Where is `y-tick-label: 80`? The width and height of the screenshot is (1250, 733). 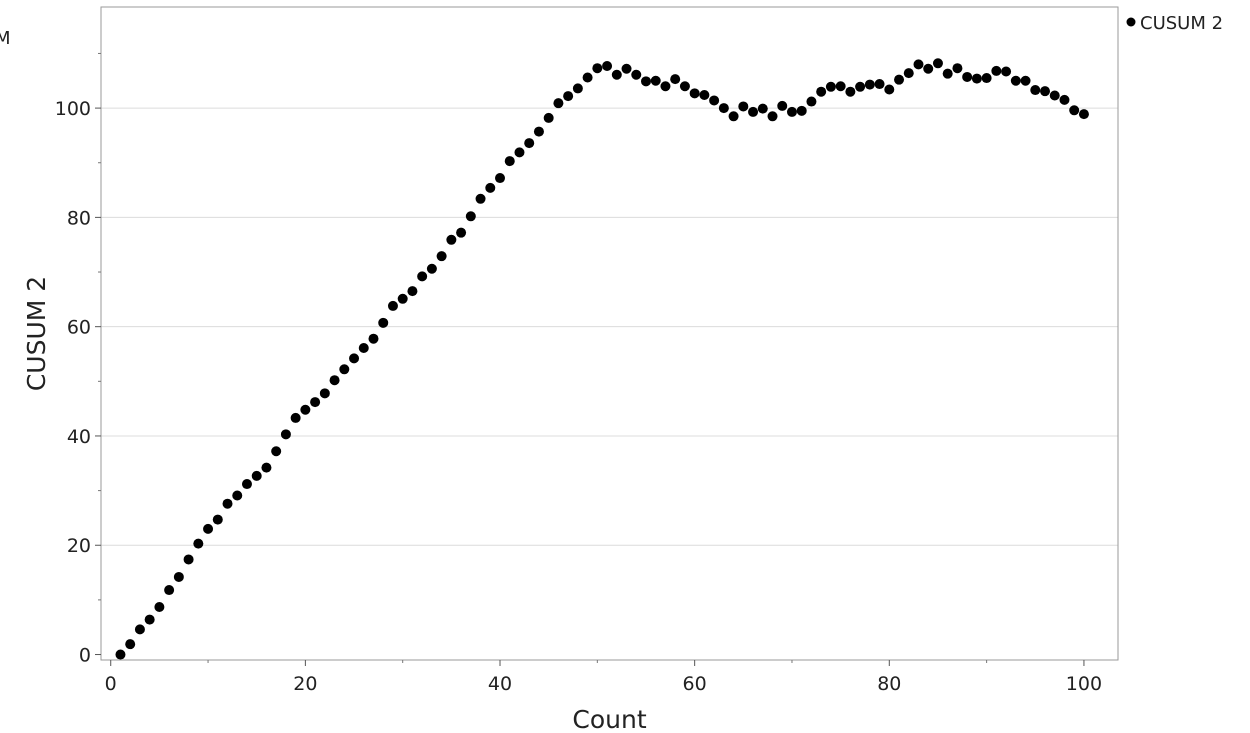 y-tick-label: 80 is located at coordinates (79, 218).